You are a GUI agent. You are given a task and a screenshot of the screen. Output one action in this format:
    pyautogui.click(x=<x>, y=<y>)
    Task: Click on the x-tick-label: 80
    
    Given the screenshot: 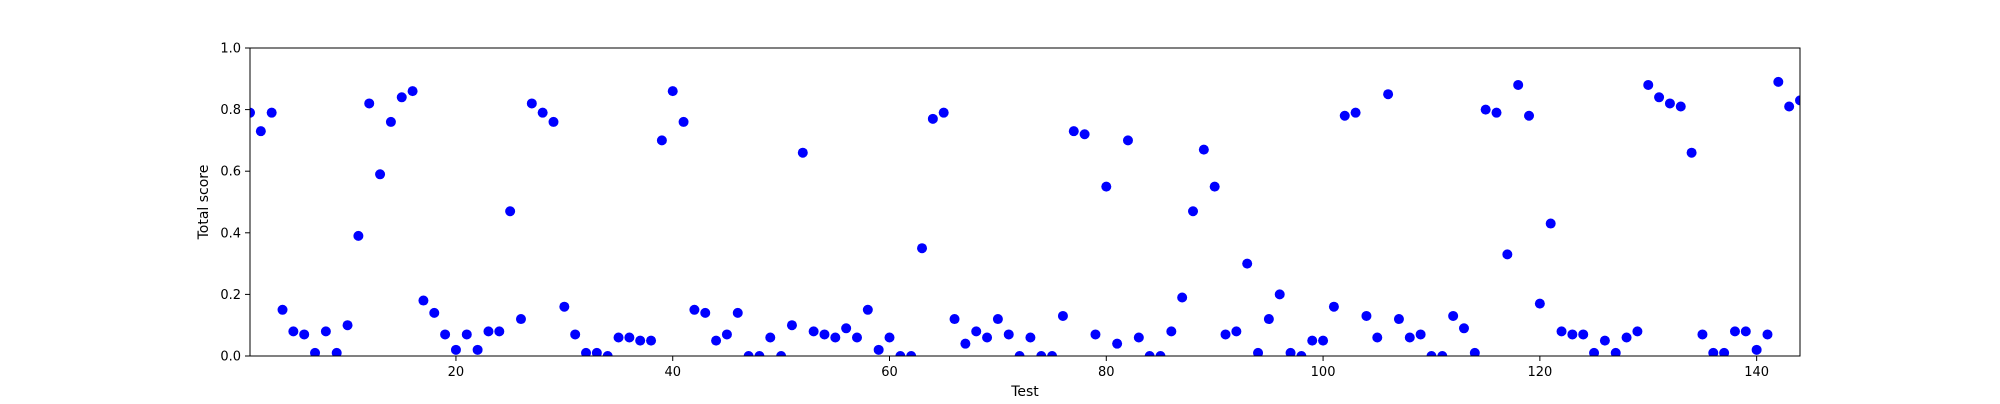 What is the action you would take?
    pyautogui.click(x=1106, y=372)
    